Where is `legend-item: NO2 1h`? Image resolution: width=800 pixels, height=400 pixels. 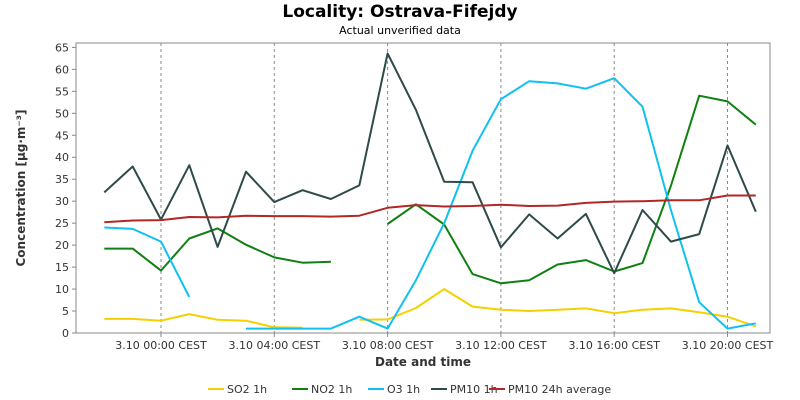 legend-item: NO2 1h is located at coordinates (322, 389).